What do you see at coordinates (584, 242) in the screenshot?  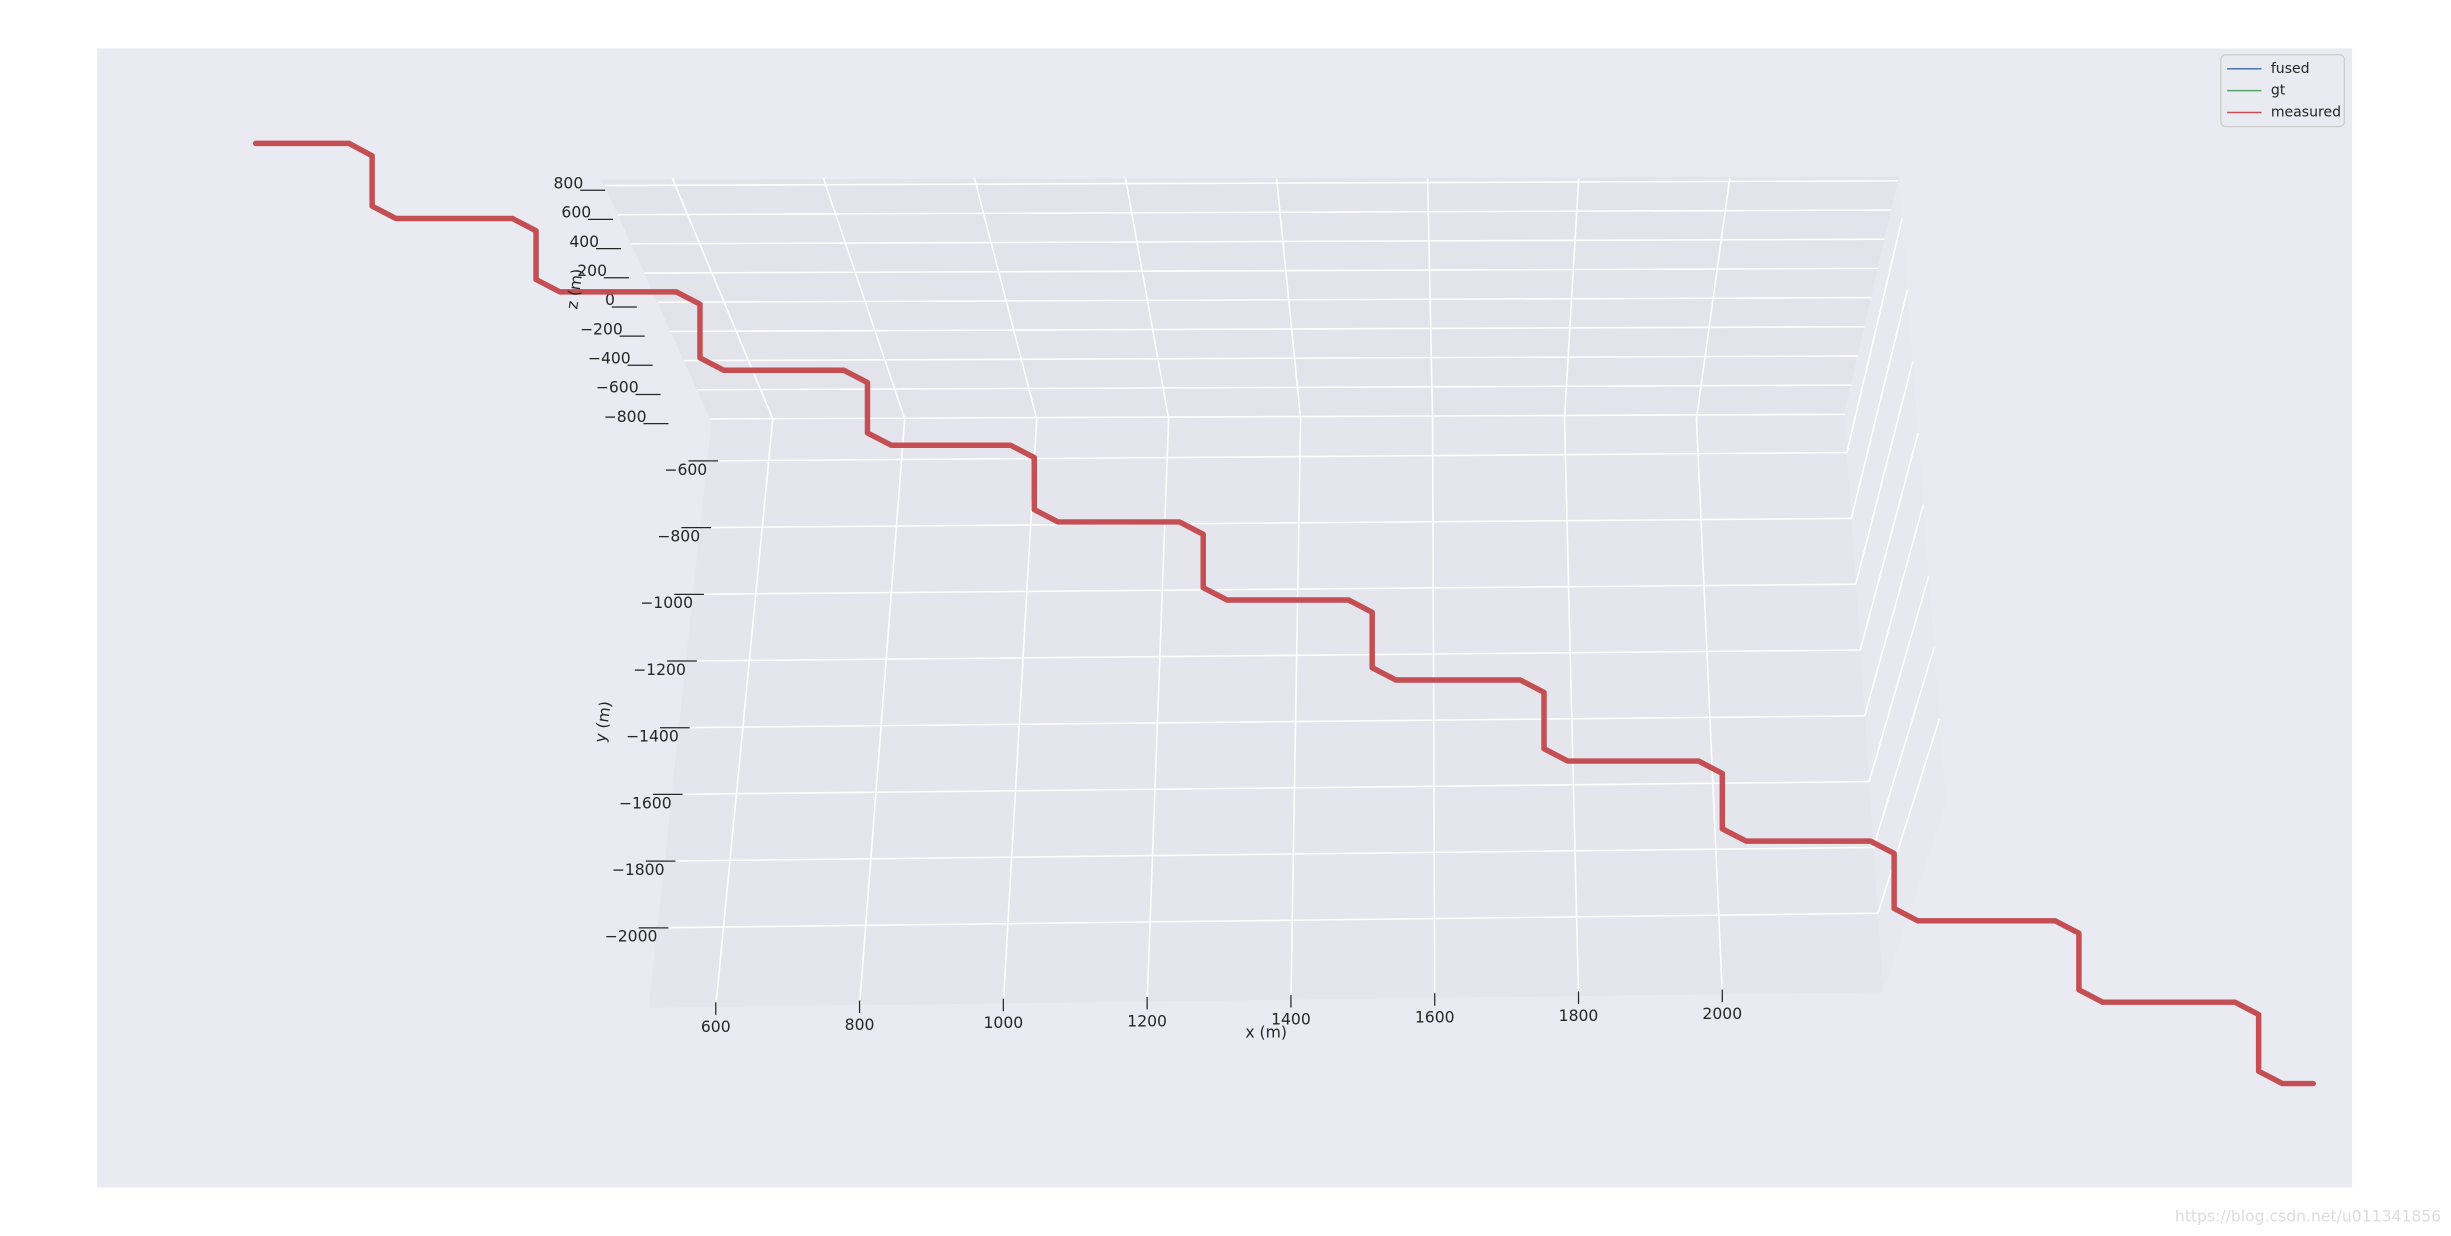 I see `z-tick-label: 400` at bounding box center [584, 242].